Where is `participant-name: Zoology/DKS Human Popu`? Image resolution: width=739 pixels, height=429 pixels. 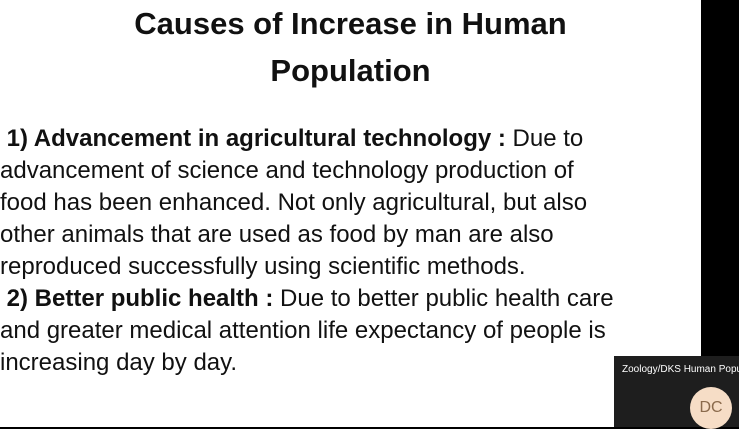 participant-name: Zoology/DKS Human Popu is located at coordinates (680, 369).